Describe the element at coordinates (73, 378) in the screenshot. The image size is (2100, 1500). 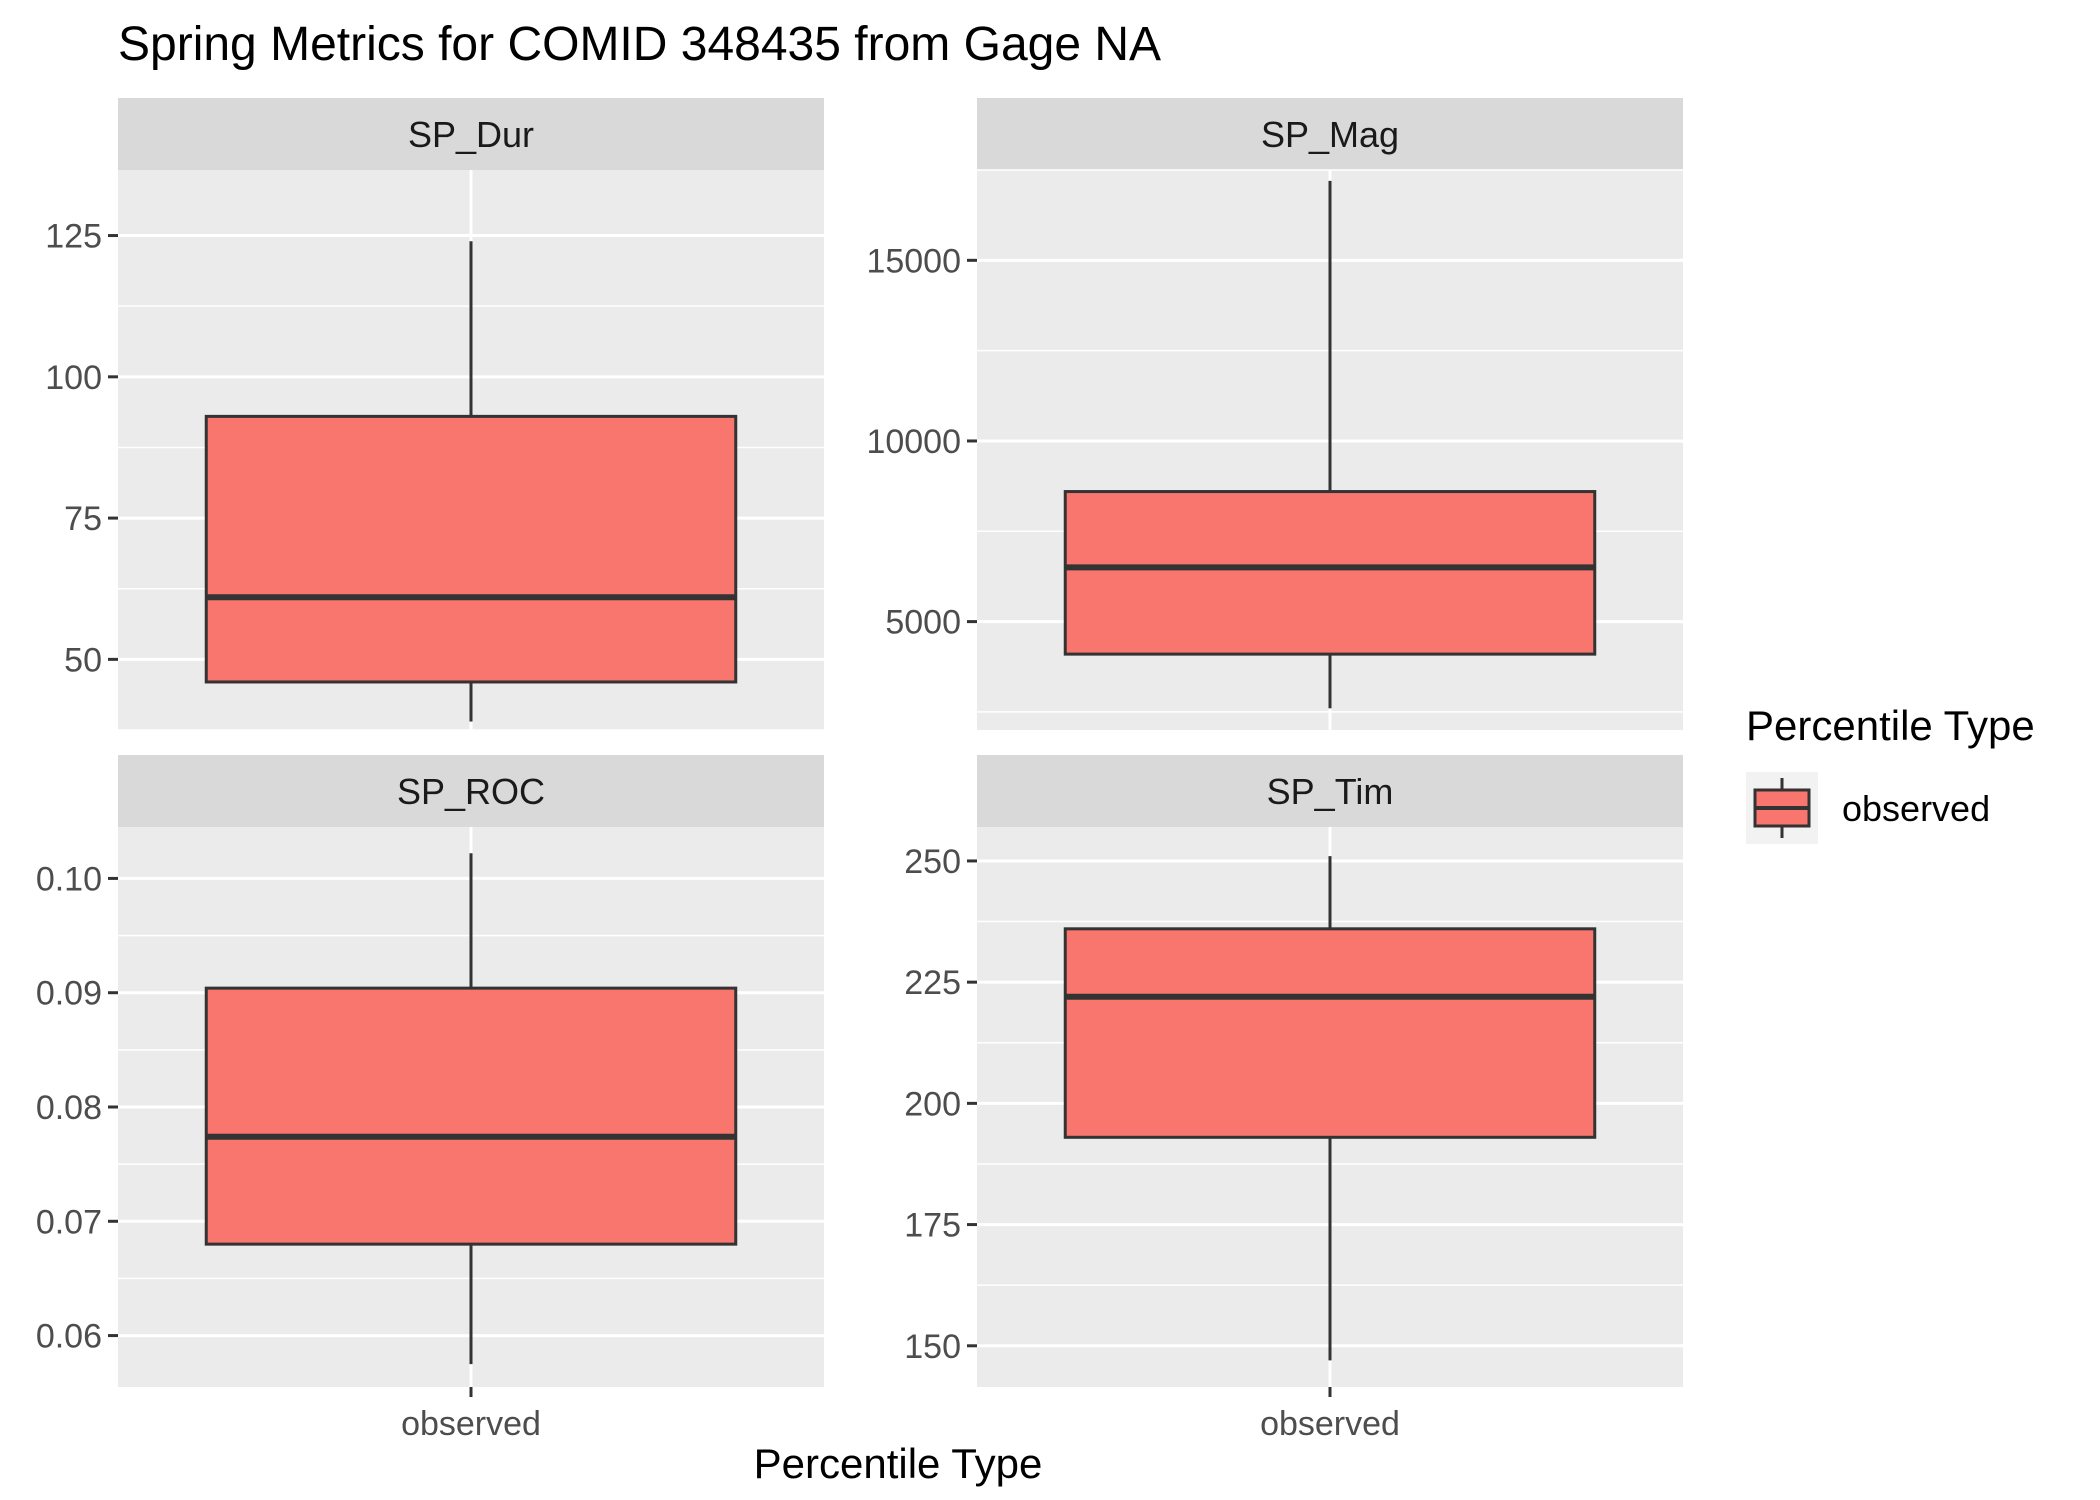
I see `y-tick-label: 100` at that location.